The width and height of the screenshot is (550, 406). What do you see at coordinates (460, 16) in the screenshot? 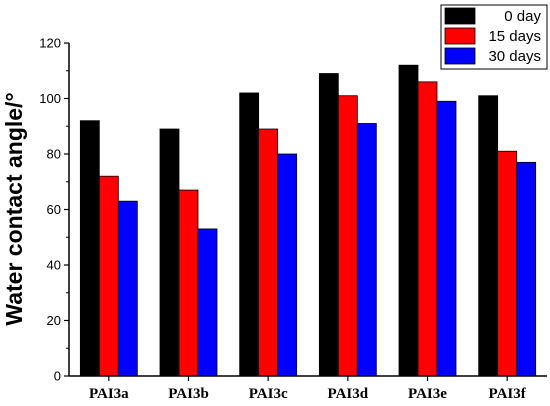
I see `legend-swatch-0-day` at bounding box center [460, 16].